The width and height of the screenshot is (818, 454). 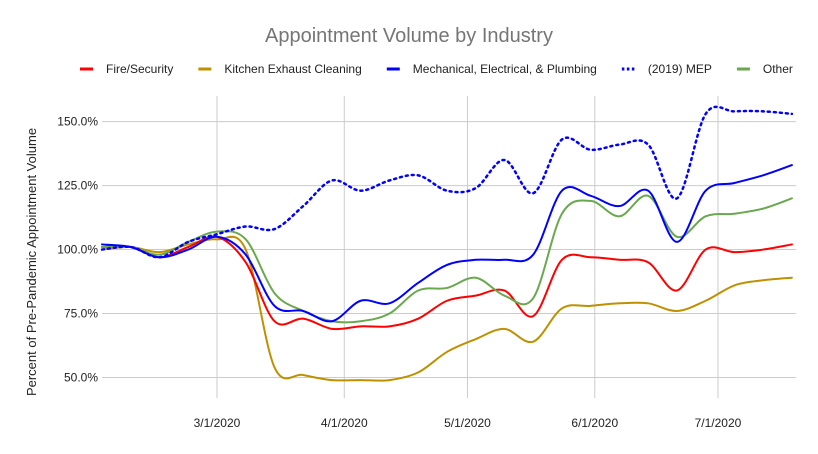 I want to click on legend-item: Kitchen Exhaust Cleaning, so click(x=280, y=69).